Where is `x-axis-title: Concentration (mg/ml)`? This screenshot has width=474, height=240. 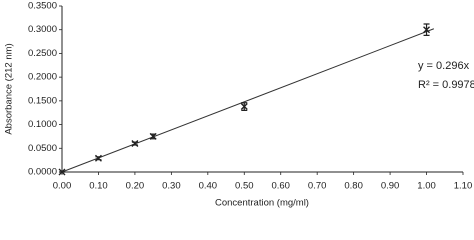 x-axis-title: Concentration (mg/ml) is located at coordinates (262, 203).